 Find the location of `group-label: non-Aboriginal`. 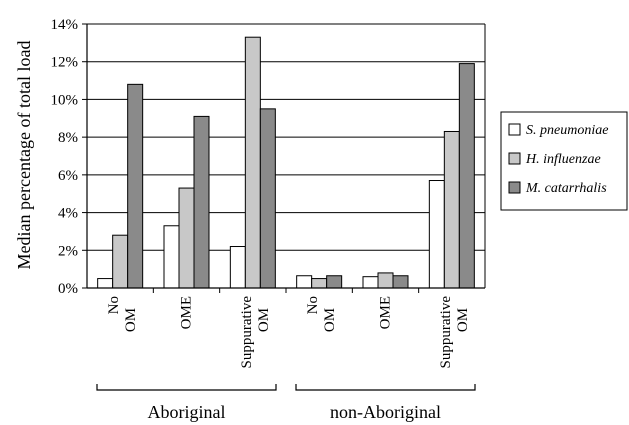

group-label: non-Aboriginal is located at coordinates (385, 412).